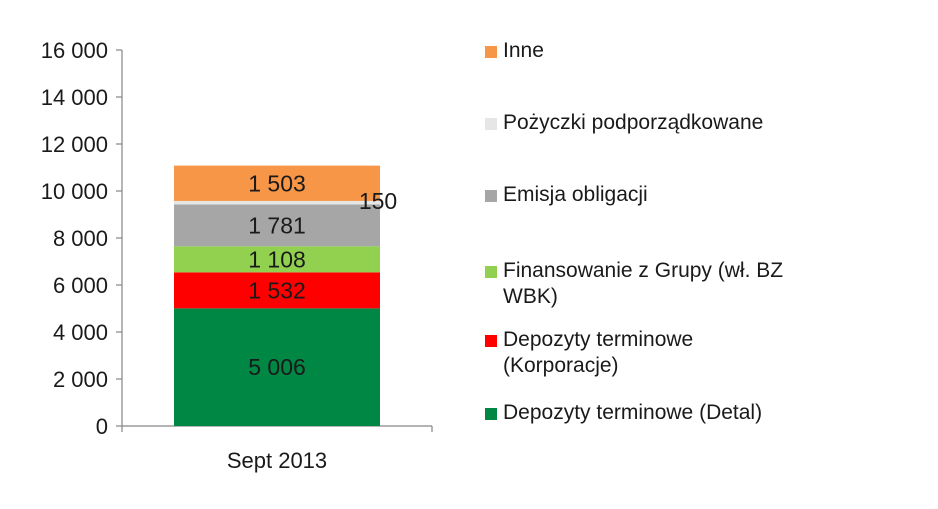  I want to click on x-category-label: Sept 2013, so click(277, 460).